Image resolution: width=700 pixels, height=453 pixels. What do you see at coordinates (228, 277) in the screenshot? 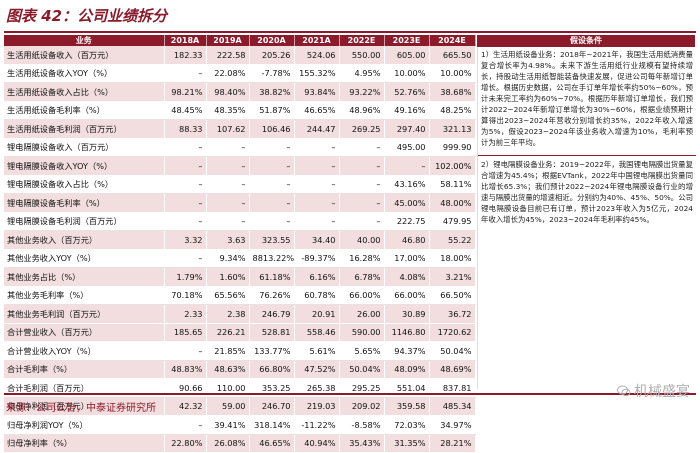
I see `table-cell: 1.60%` at bounding box center [228, 277].